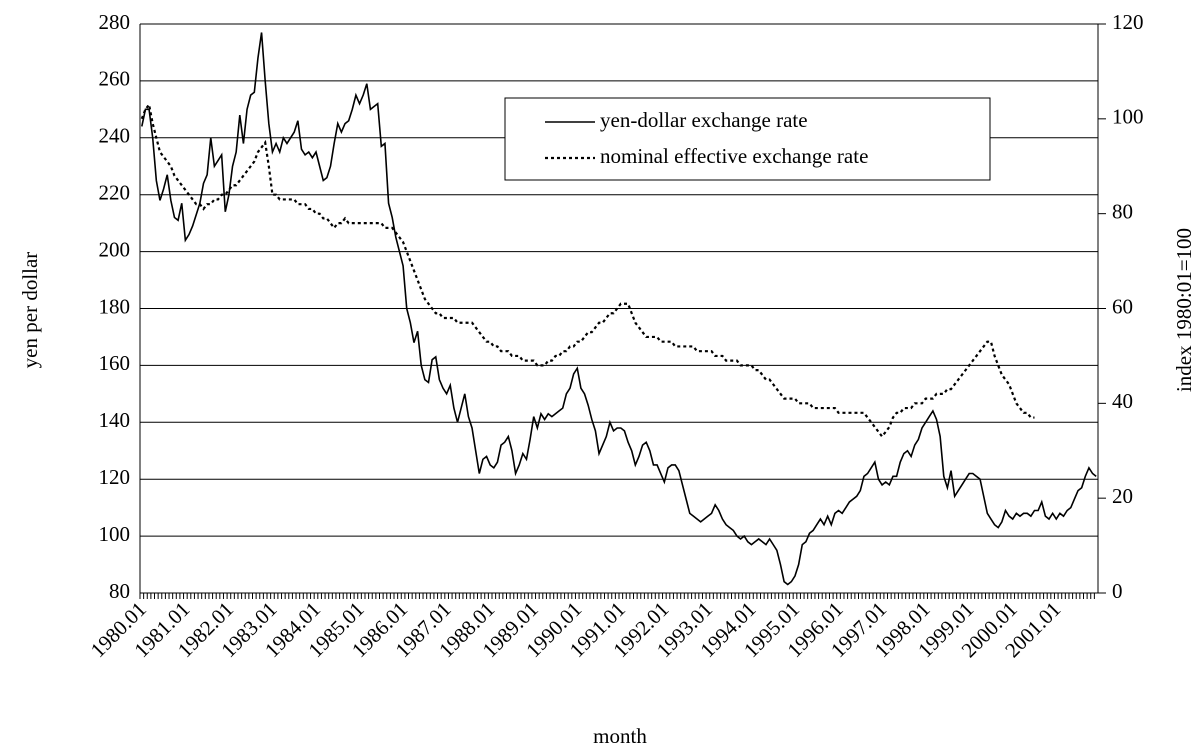 The width and height of the screenshot is (1202, 751). What do you see at coordinates (115, 477) in the screenshot?
I see `y-tick-label: 120` at bounding box center [115, 477].